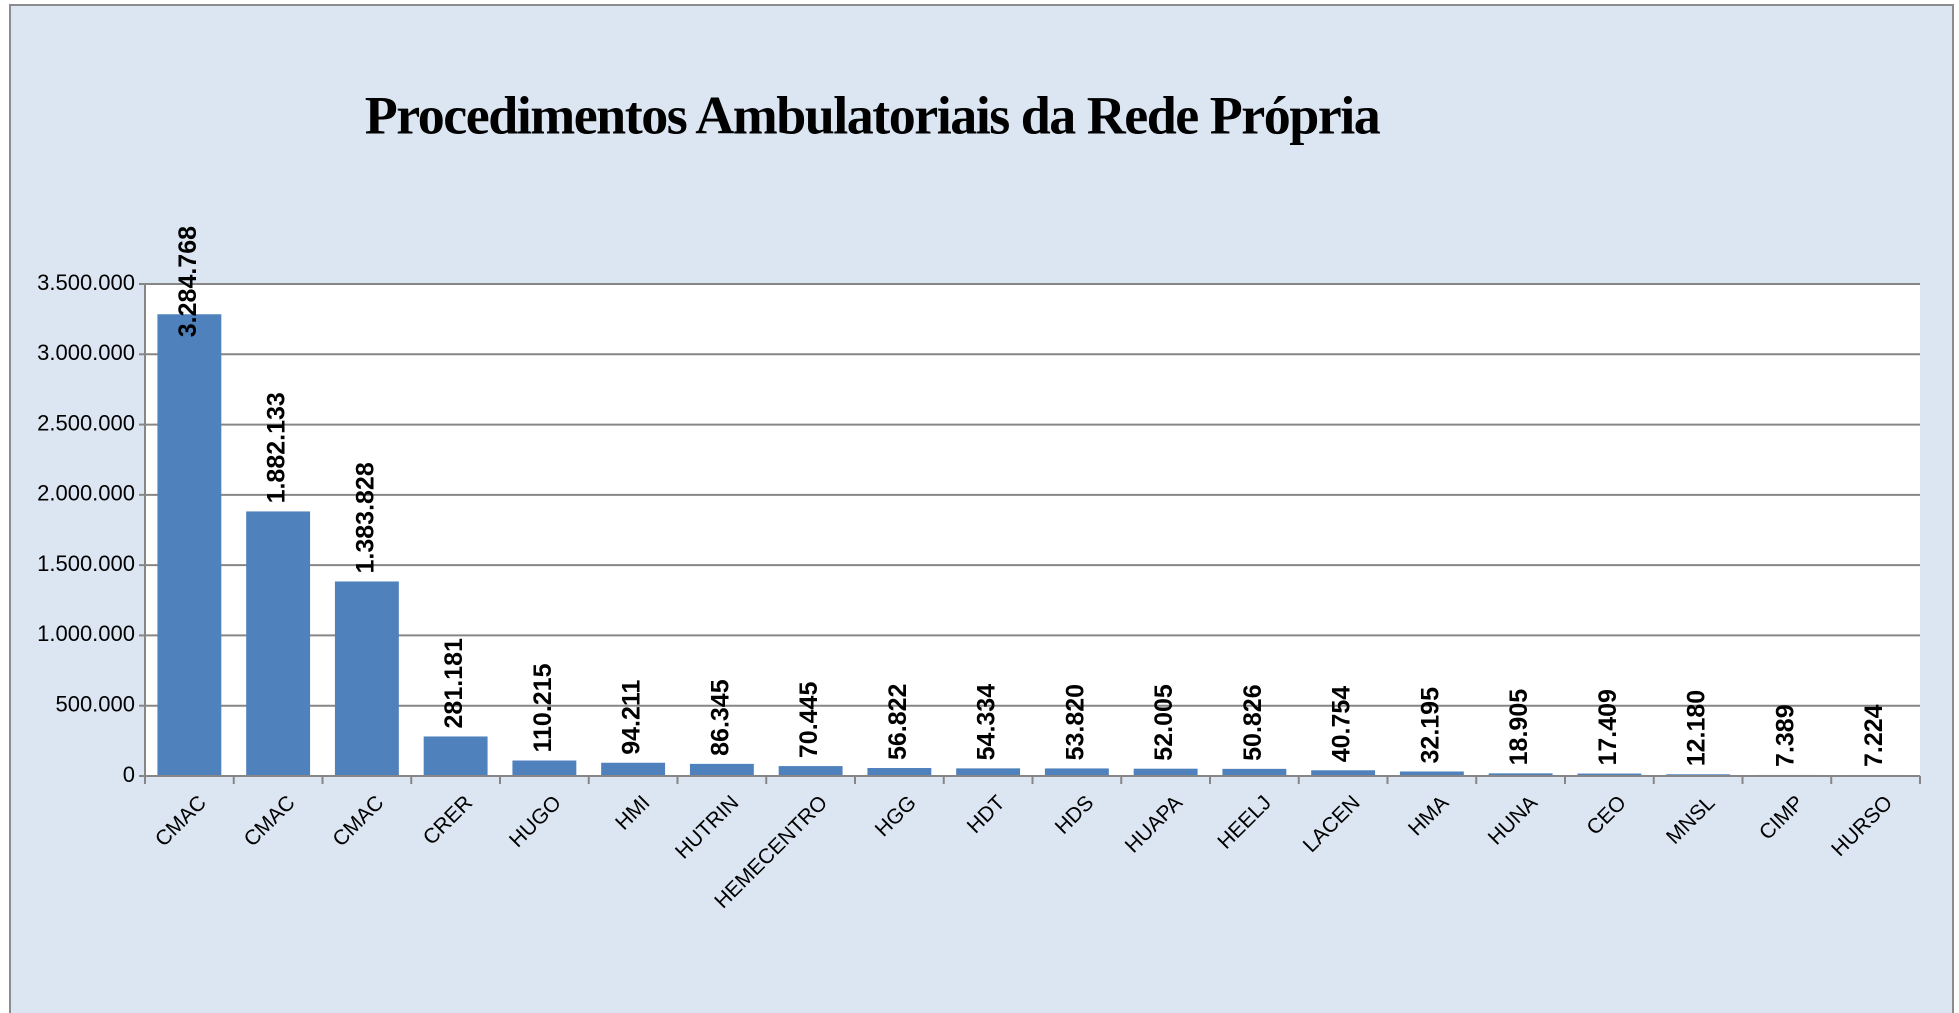 Image resolution: width=1959 pixels, height=1013 pixels. I want to click on data-label: 1.383.828, so click(365, 517).